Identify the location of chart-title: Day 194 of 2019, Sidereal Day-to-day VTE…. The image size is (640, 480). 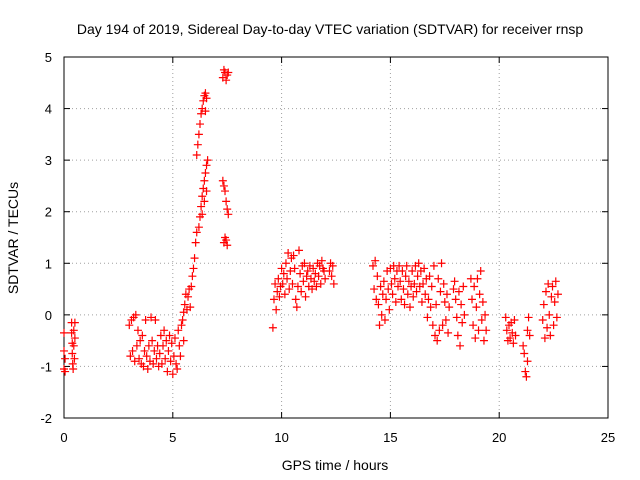
(330, 29).